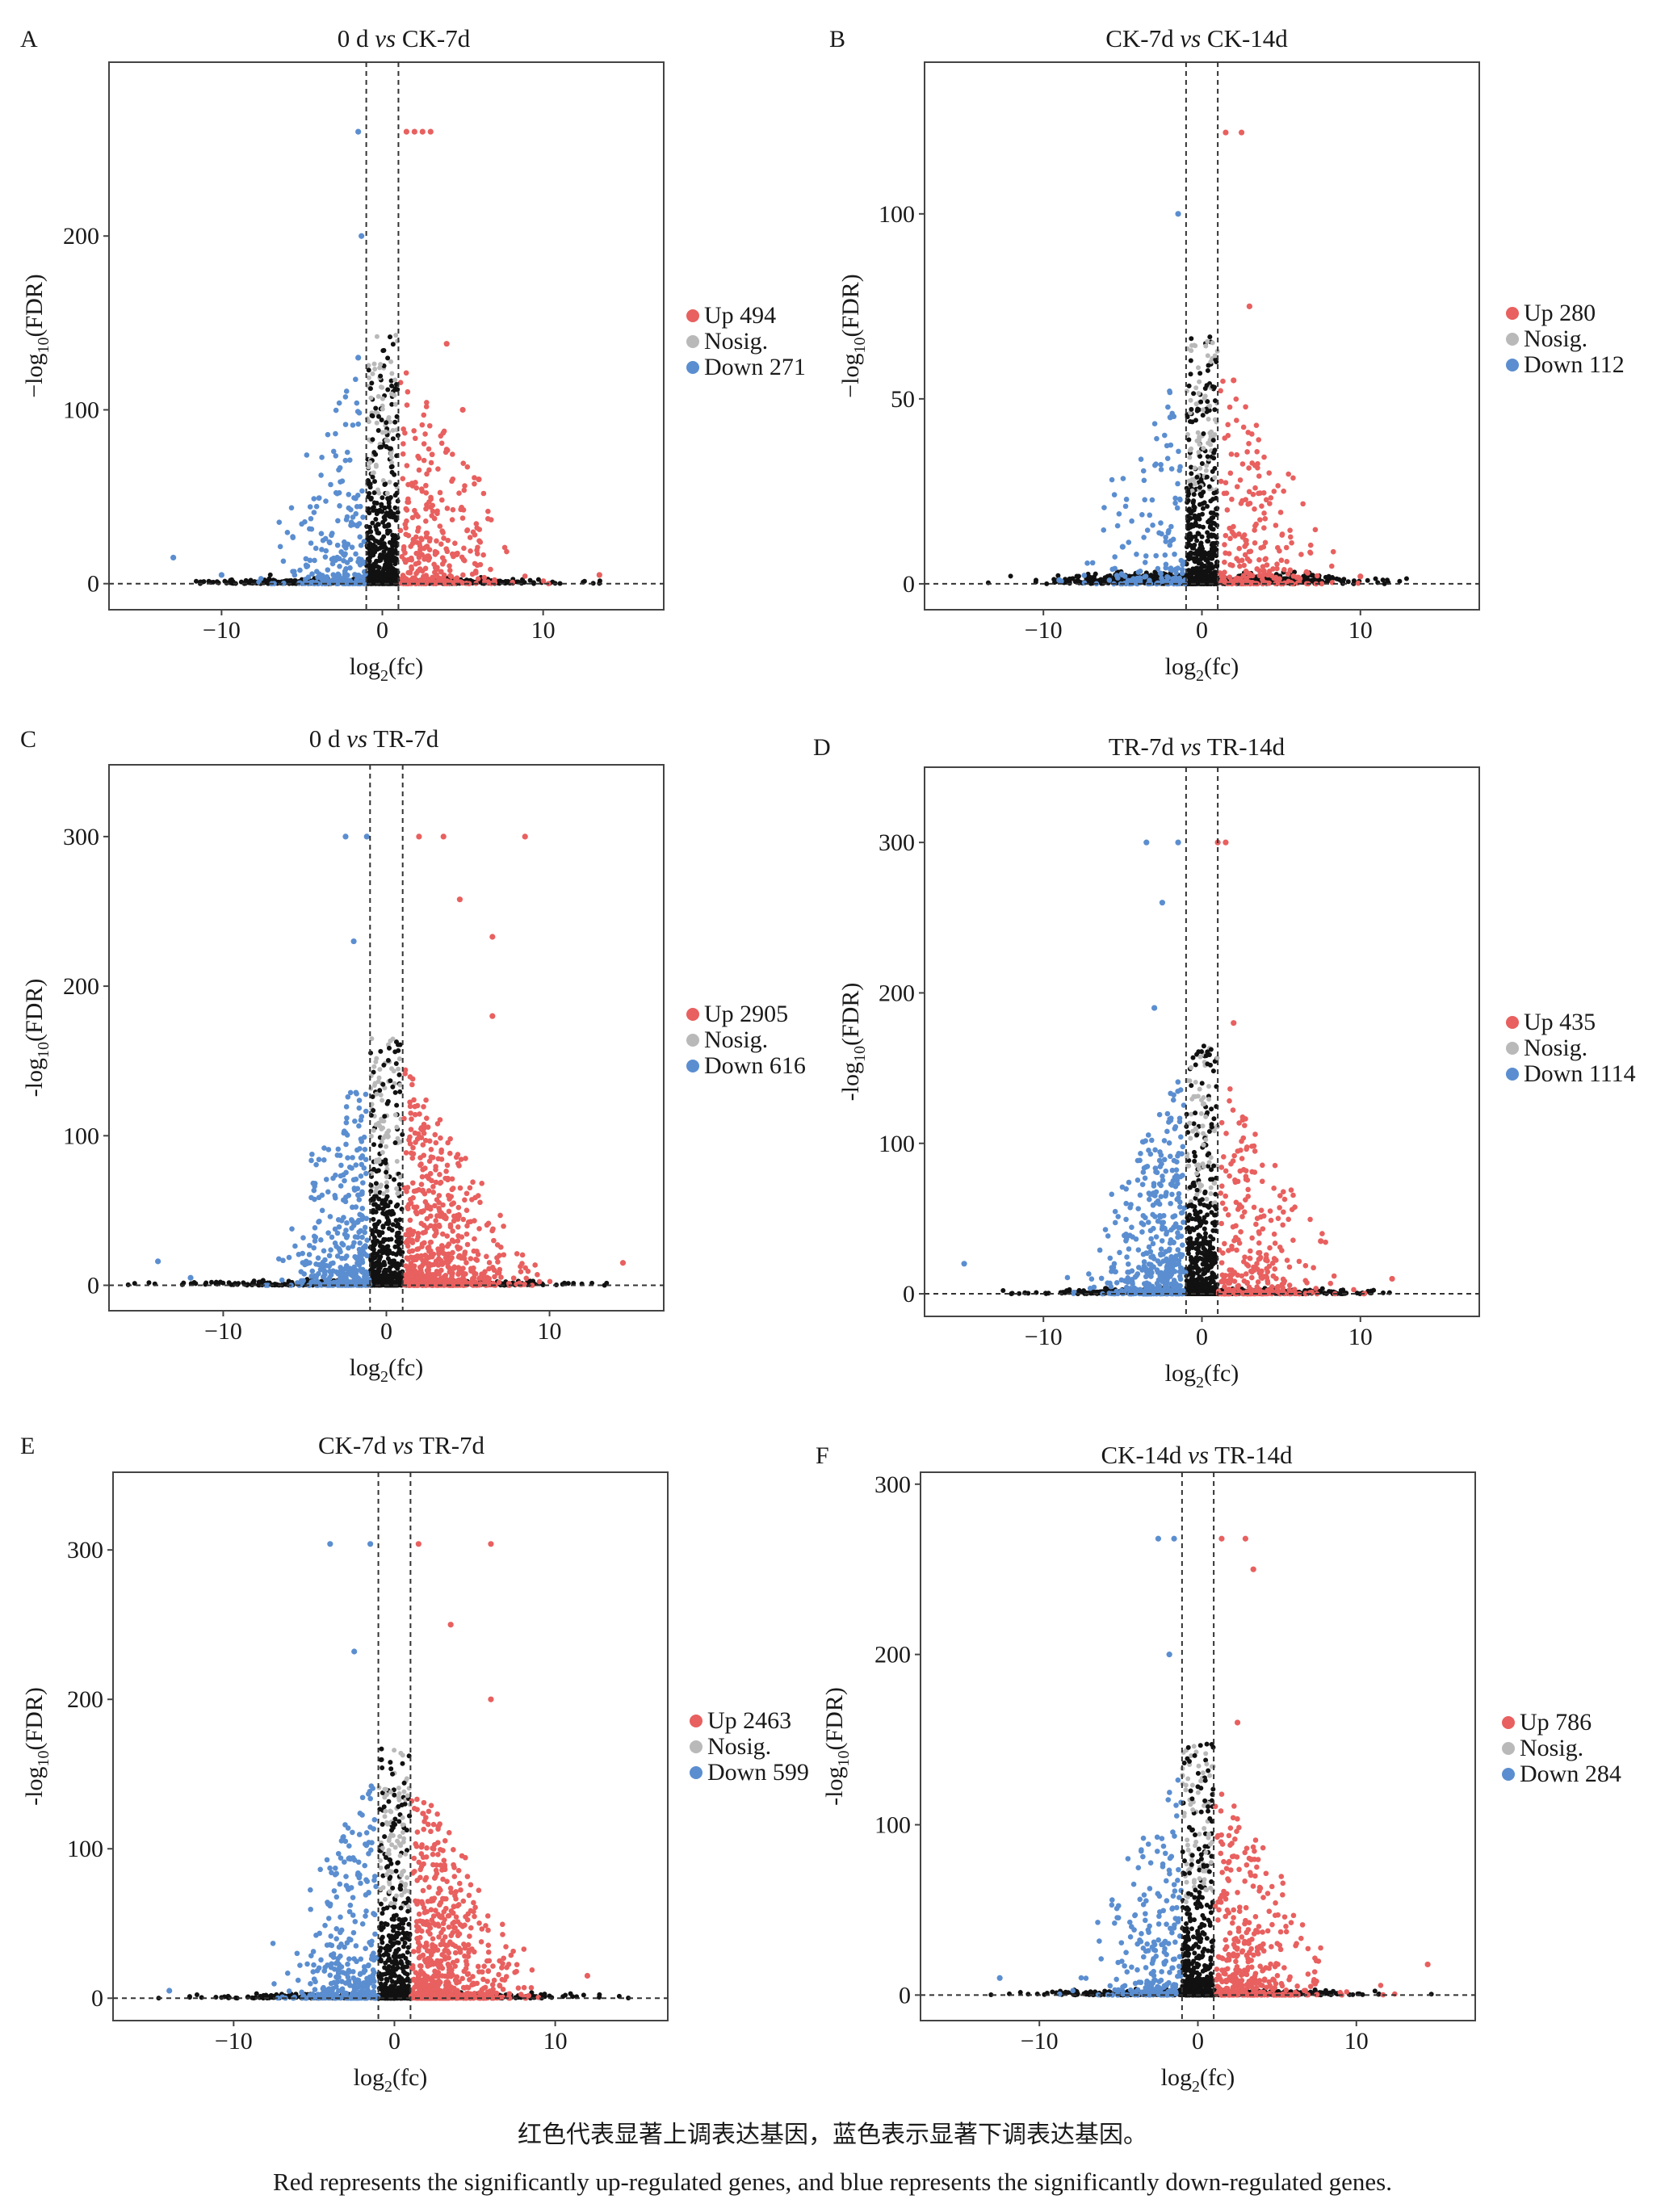  I want to click on plot-frame, so click(1202, 336).